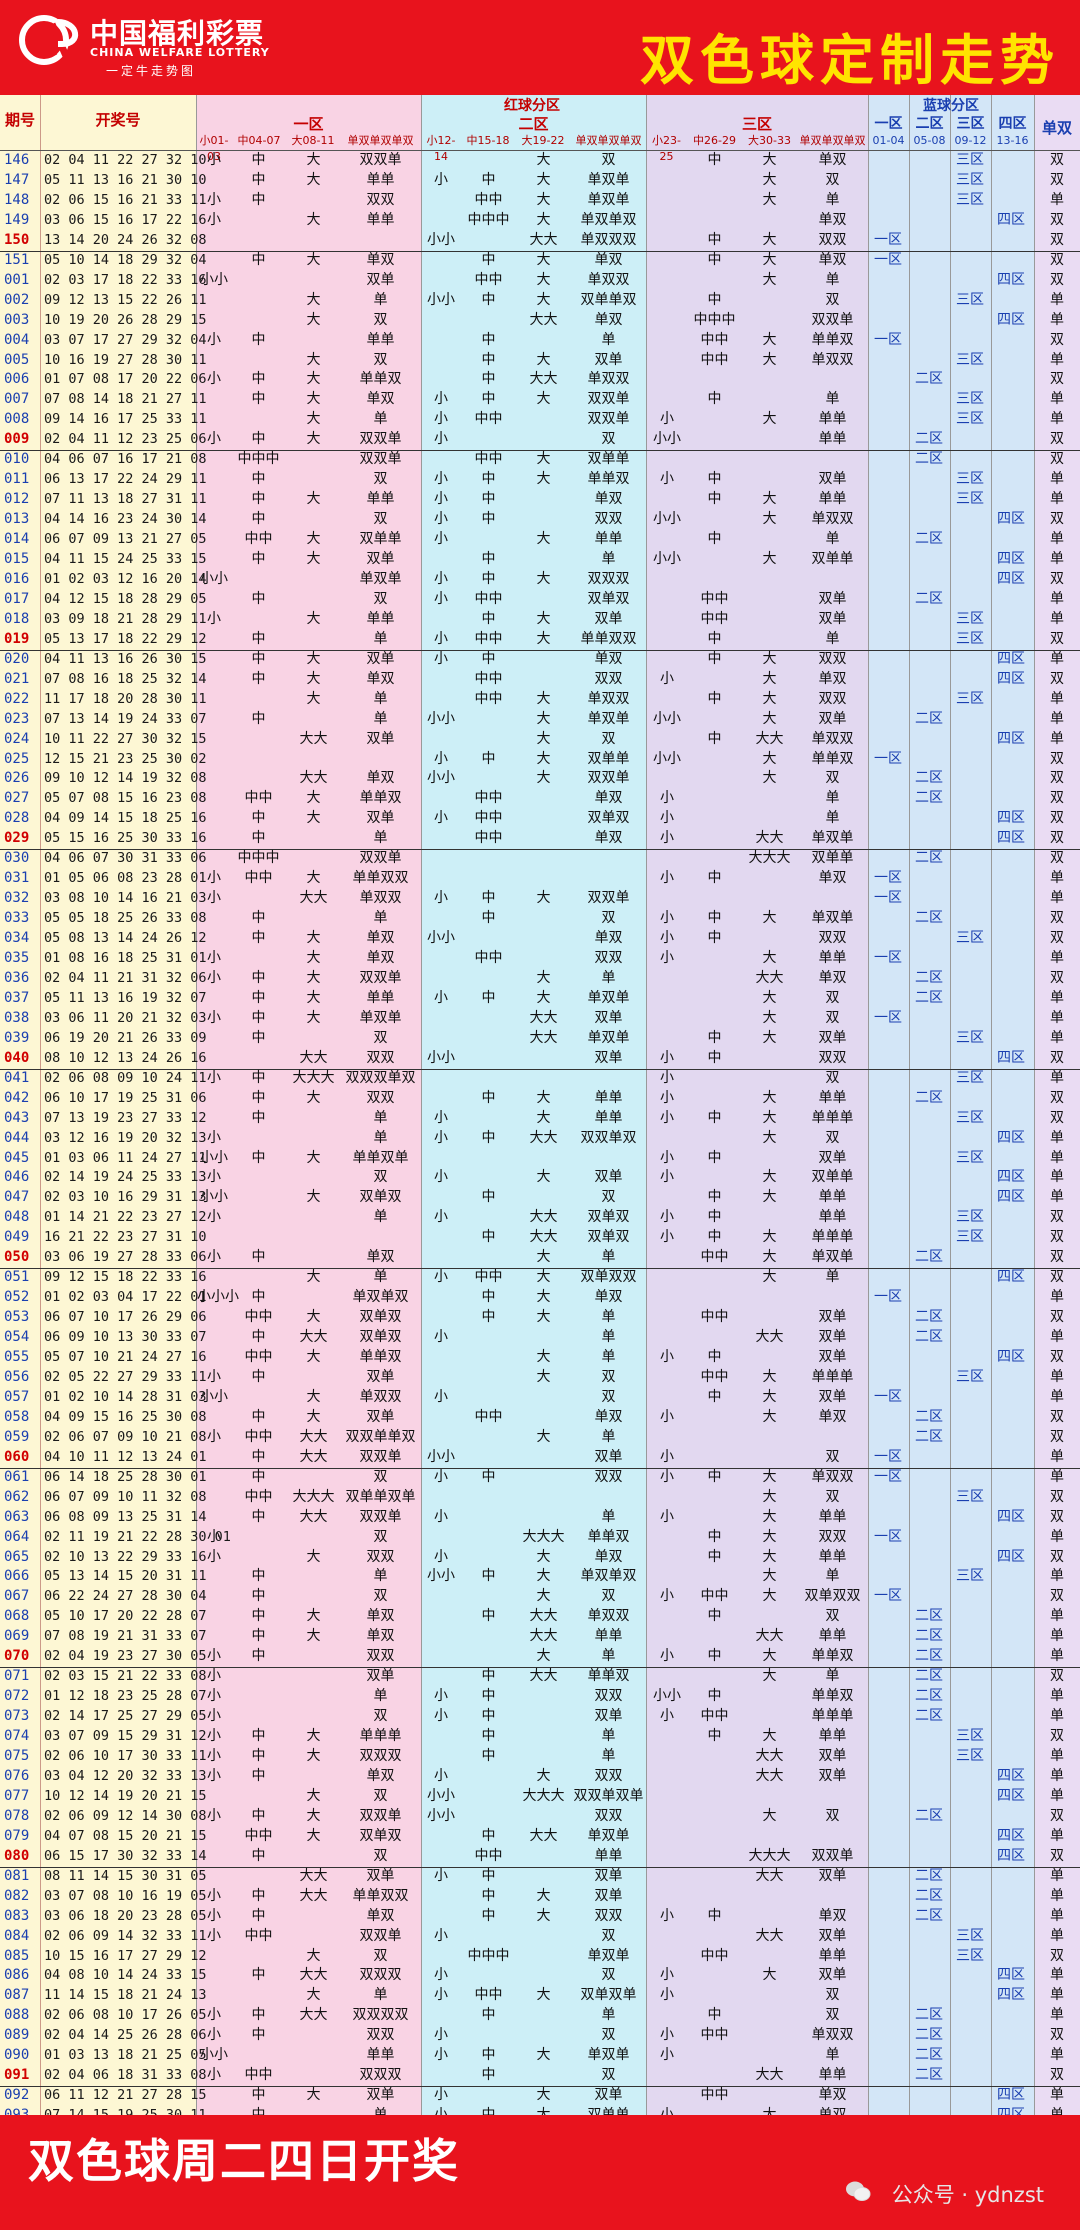 This screenshot has height=2230, width=1080. Describe the element at coordinates (441, 1795) in the screenshot. I see `zone2-cell: 小小` at that location.